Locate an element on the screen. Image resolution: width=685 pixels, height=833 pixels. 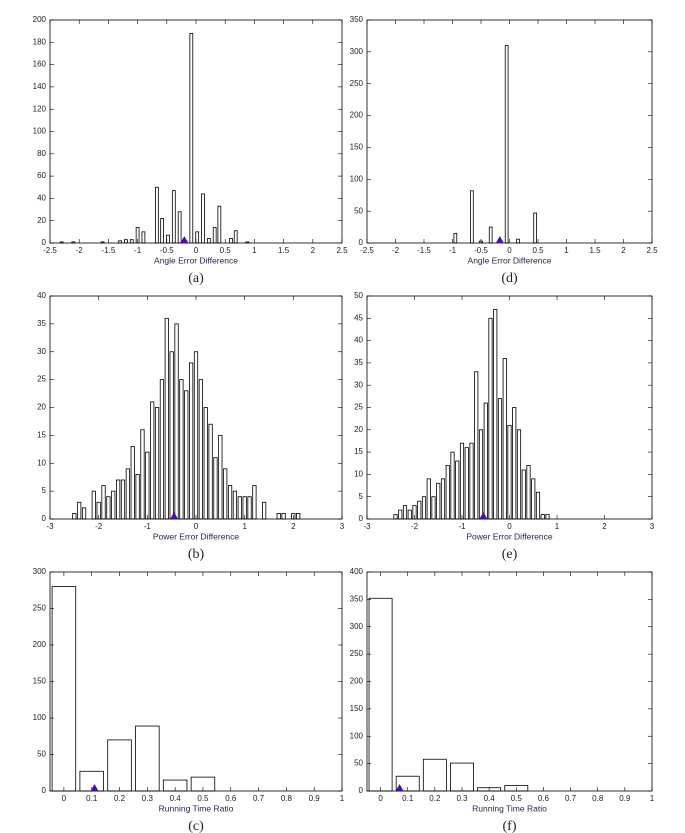
y-tick-label: 140 is located at coordinates (40, 86).